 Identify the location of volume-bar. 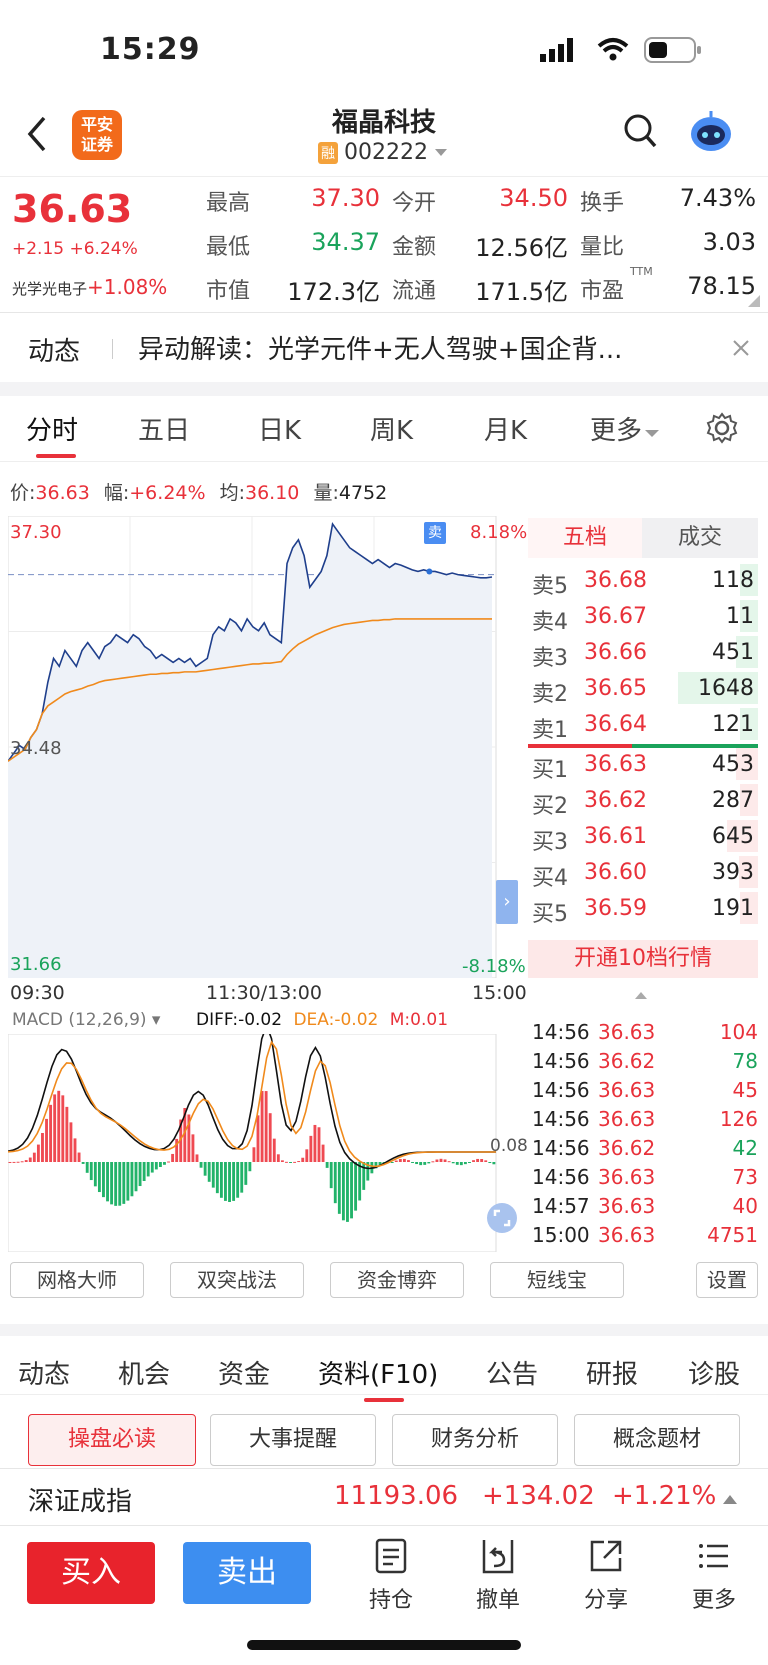
(718, 688).